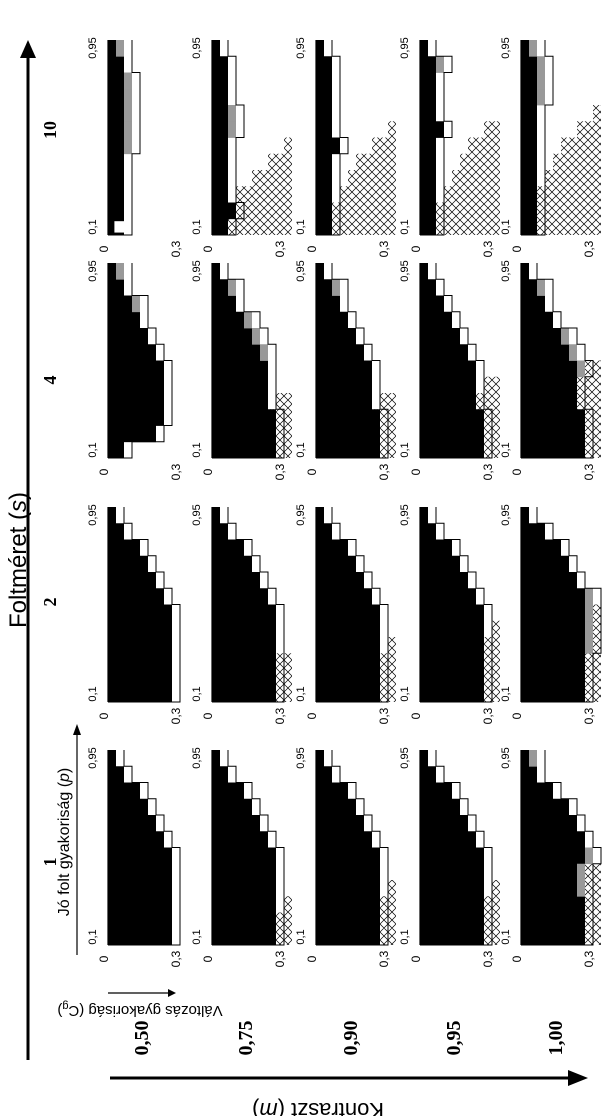  Describe the element at coordinates (506, 693) in the screenshot. I see `p-tick: 0,1` at that location.